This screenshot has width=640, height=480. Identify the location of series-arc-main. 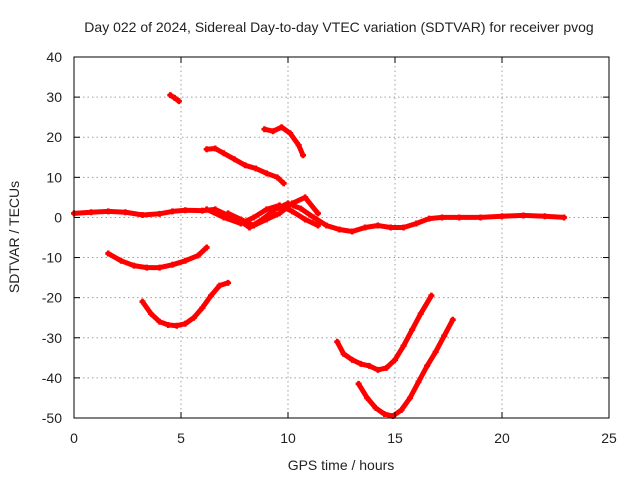
(319, 217).